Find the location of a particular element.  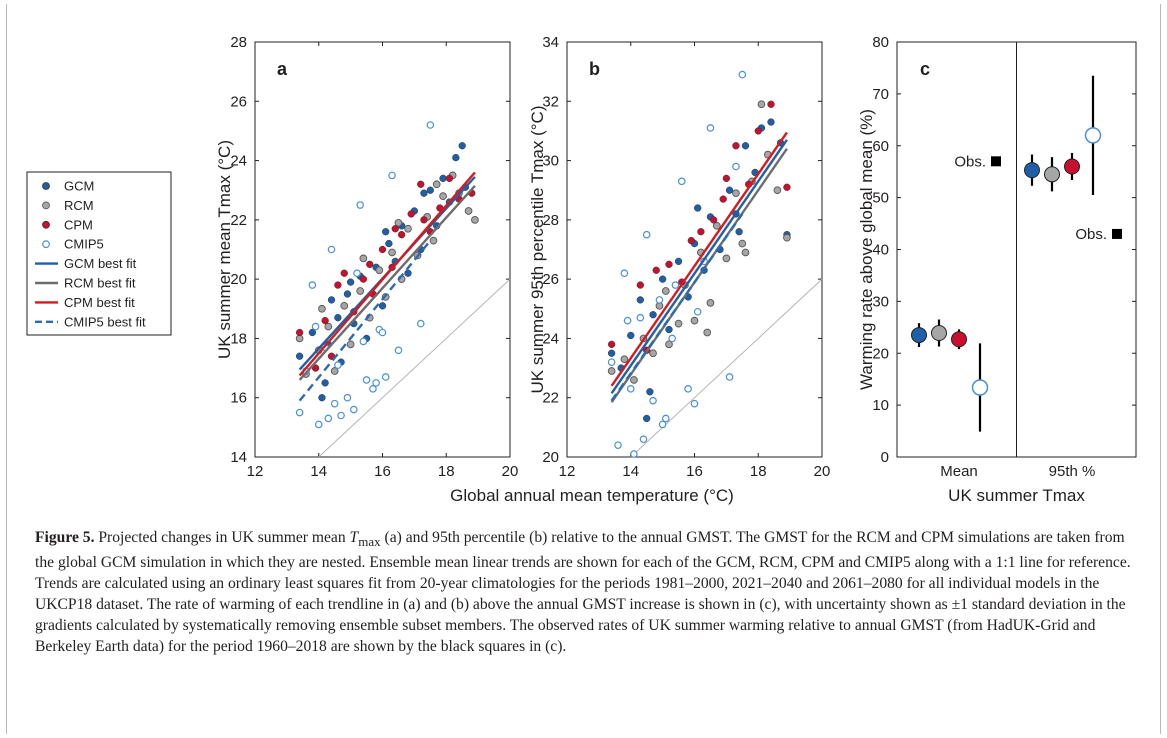

shared-x-axis-label: Global annual mean temperature (°C) is located at coordinates (592, 495).